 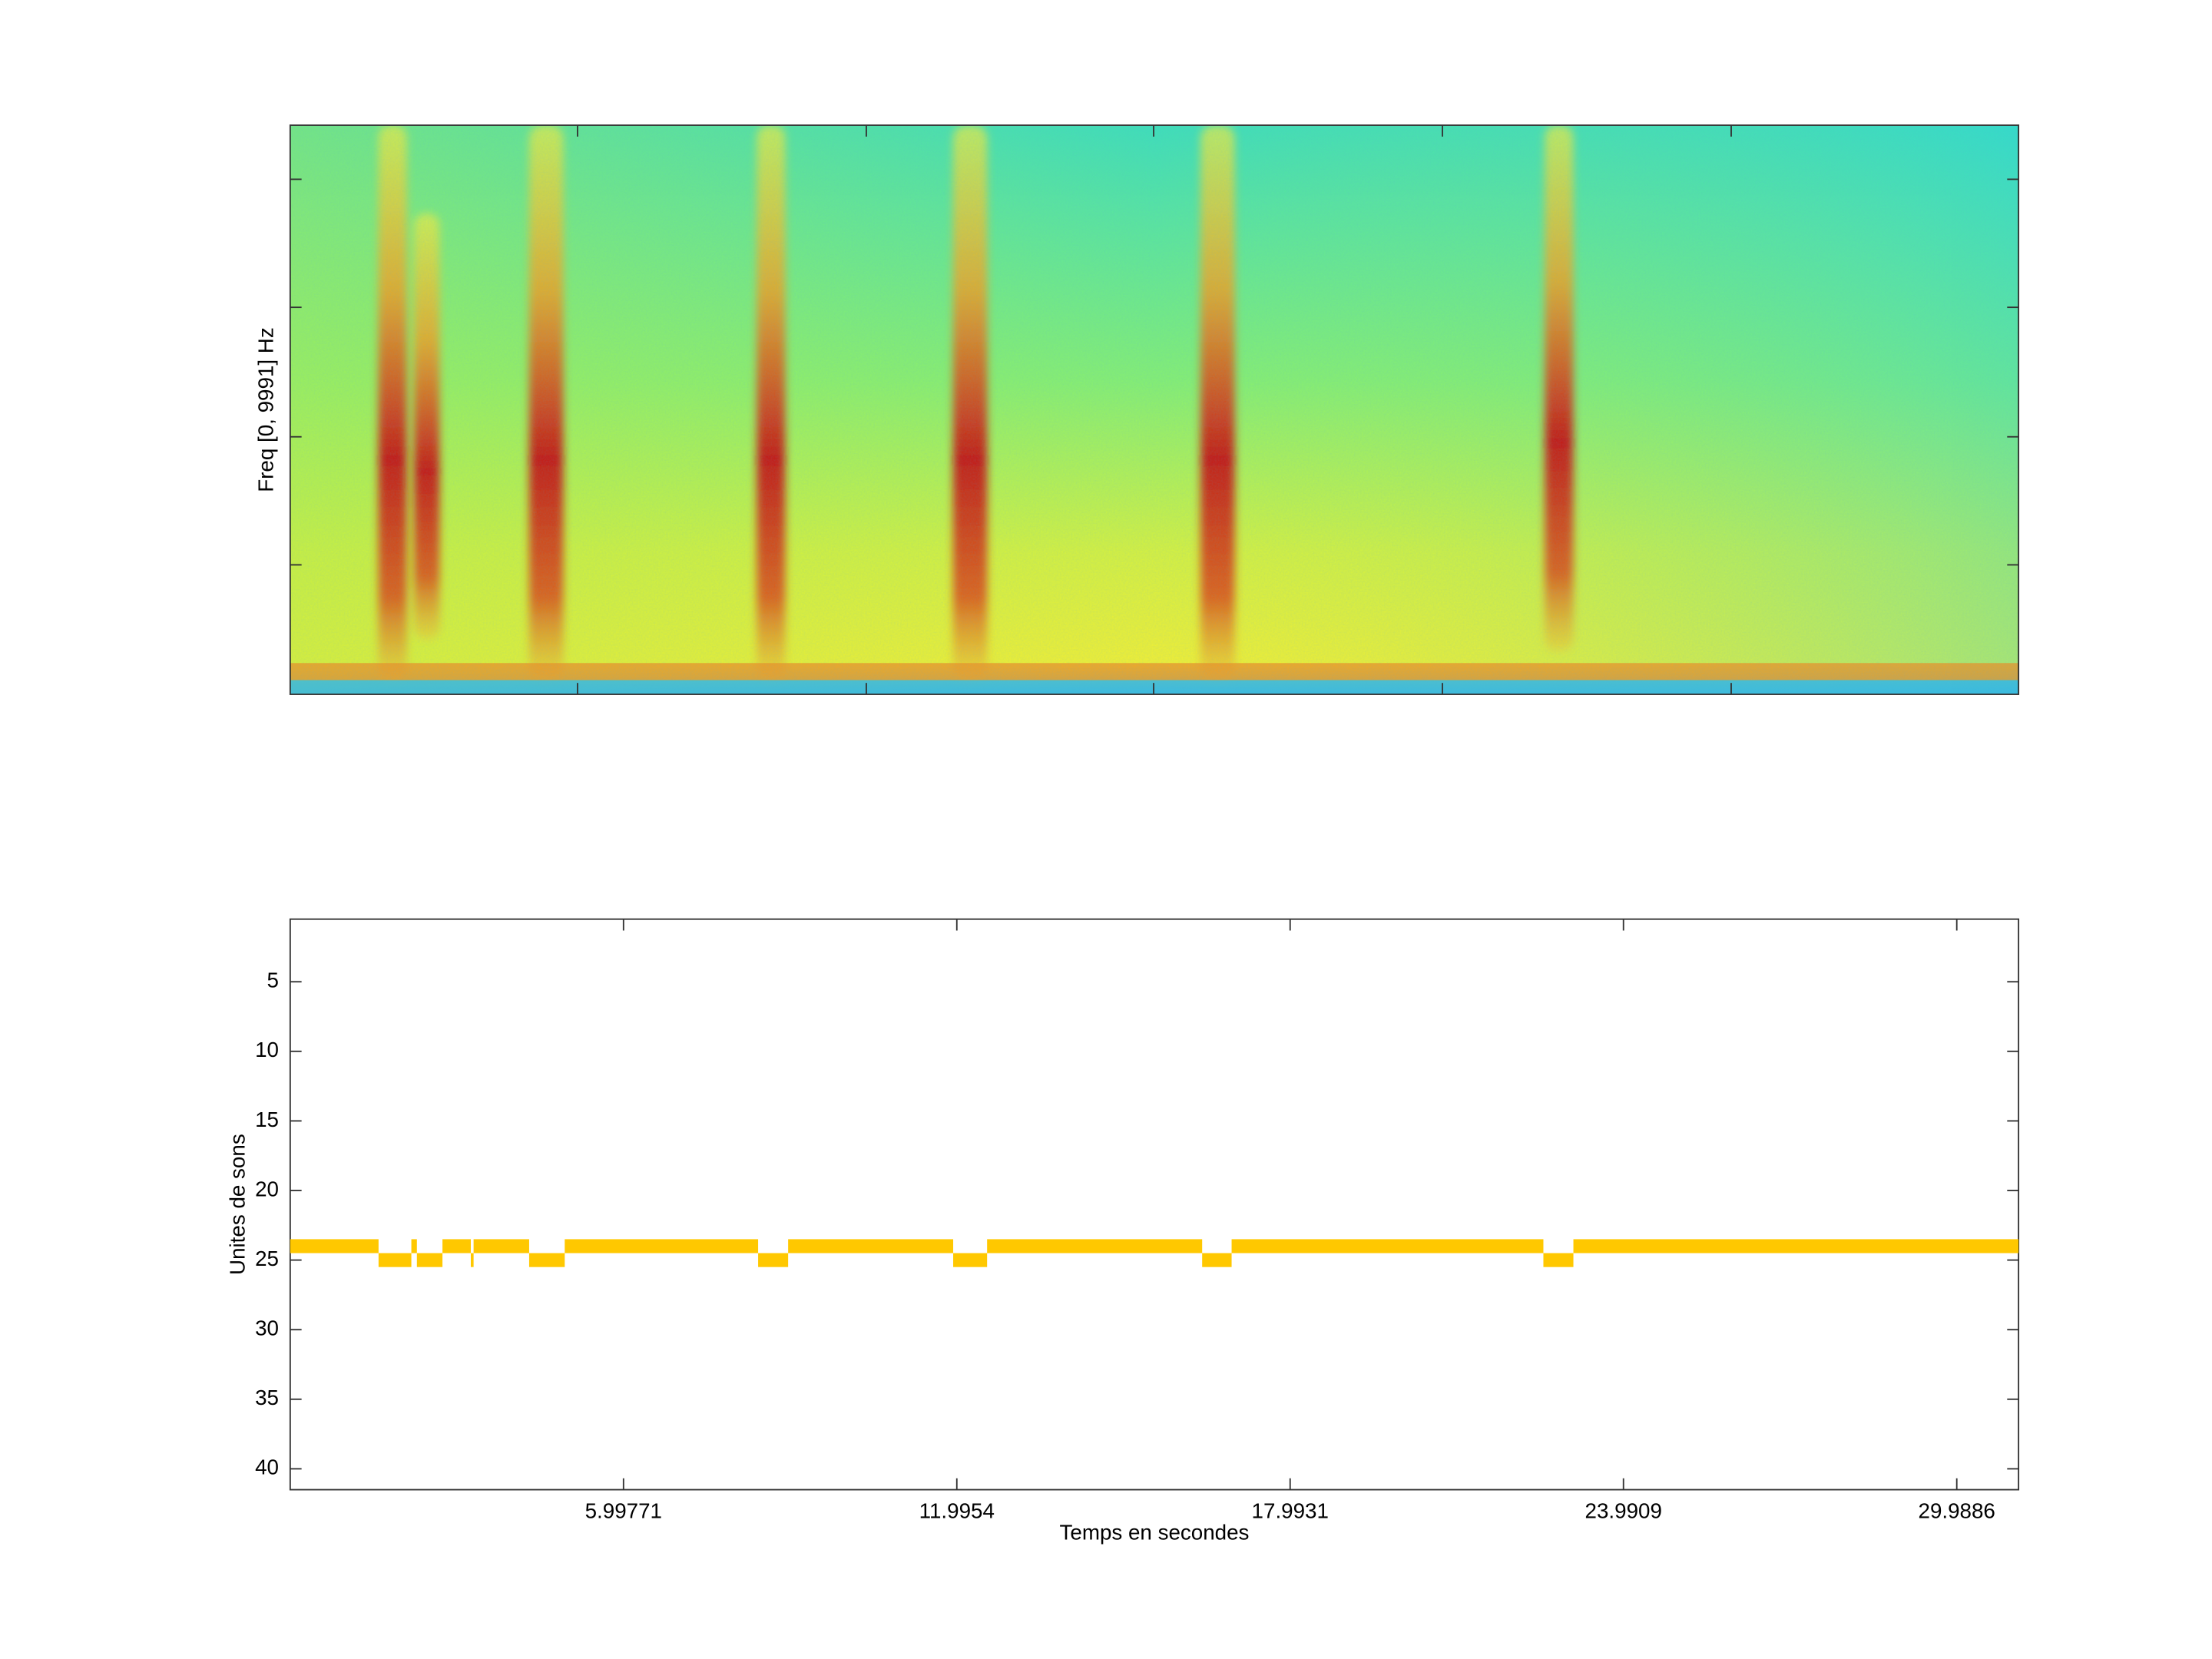 I want to click on y-tick-label: 35, so click(x=267, y=1397).